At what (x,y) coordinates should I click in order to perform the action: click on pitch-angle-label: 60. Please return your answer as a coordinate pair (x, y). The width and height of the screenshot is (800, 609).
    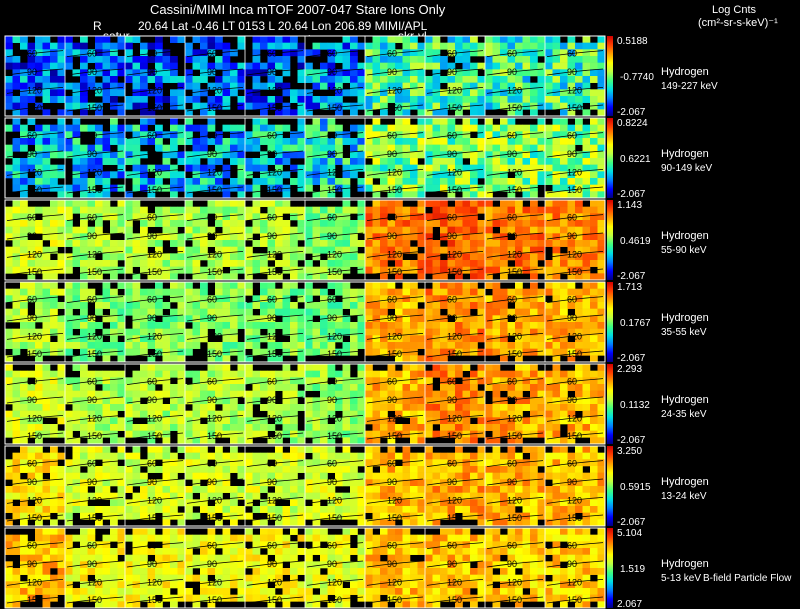
    Looking at the image, I should click on (92, 464).